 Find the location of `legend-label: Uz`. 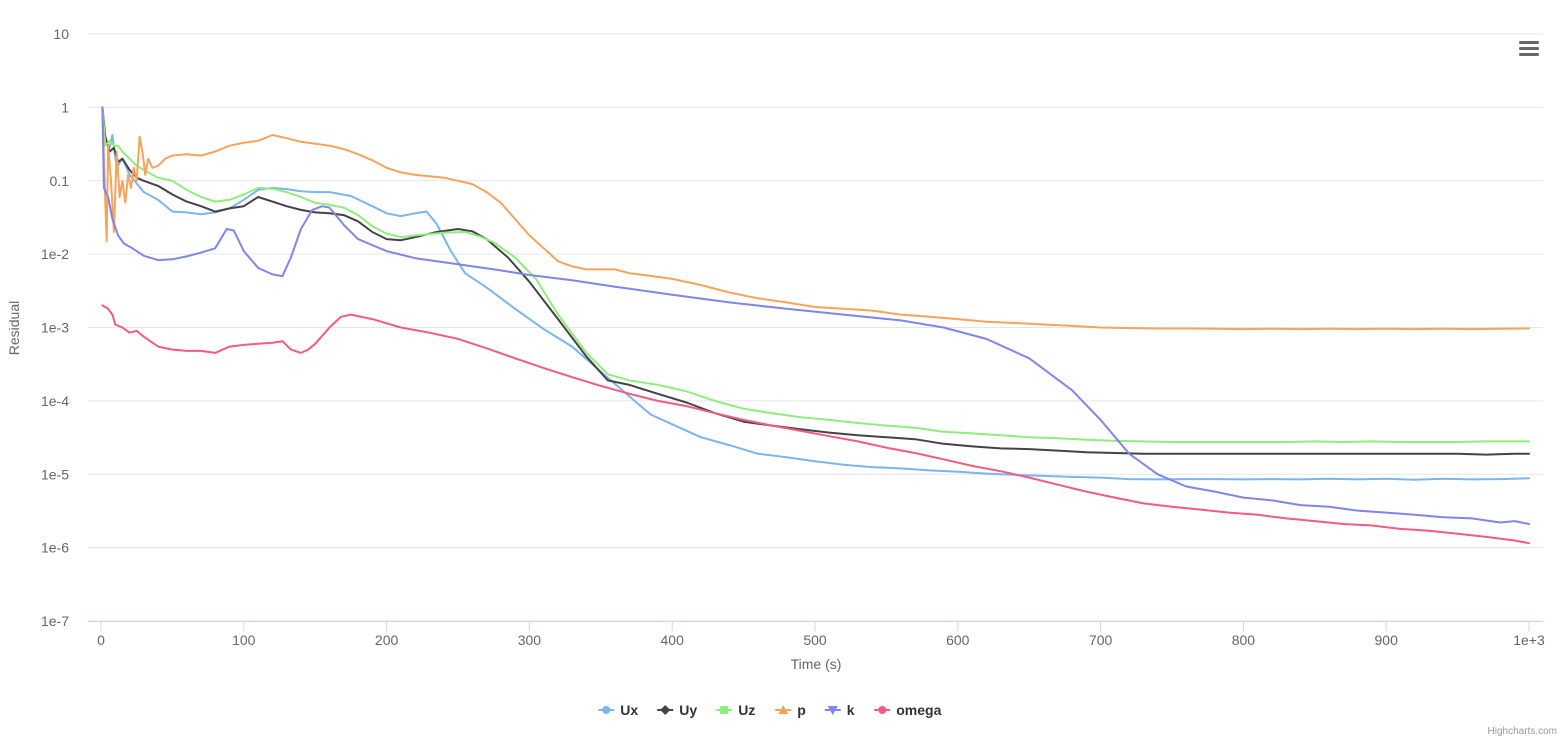

legend-label: Uz is located at coordinates (746, 710).